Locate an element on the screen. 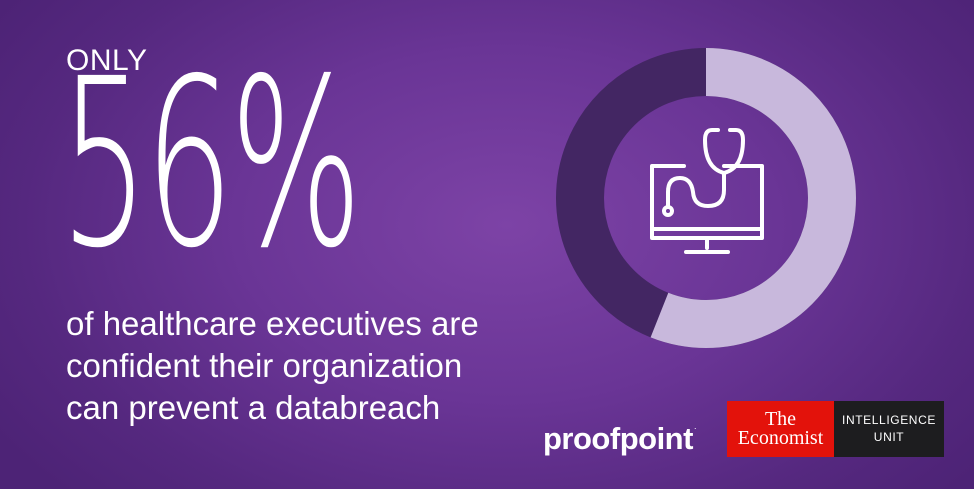  monitor-stethoscope-icon is located at coordinates (707, 191).